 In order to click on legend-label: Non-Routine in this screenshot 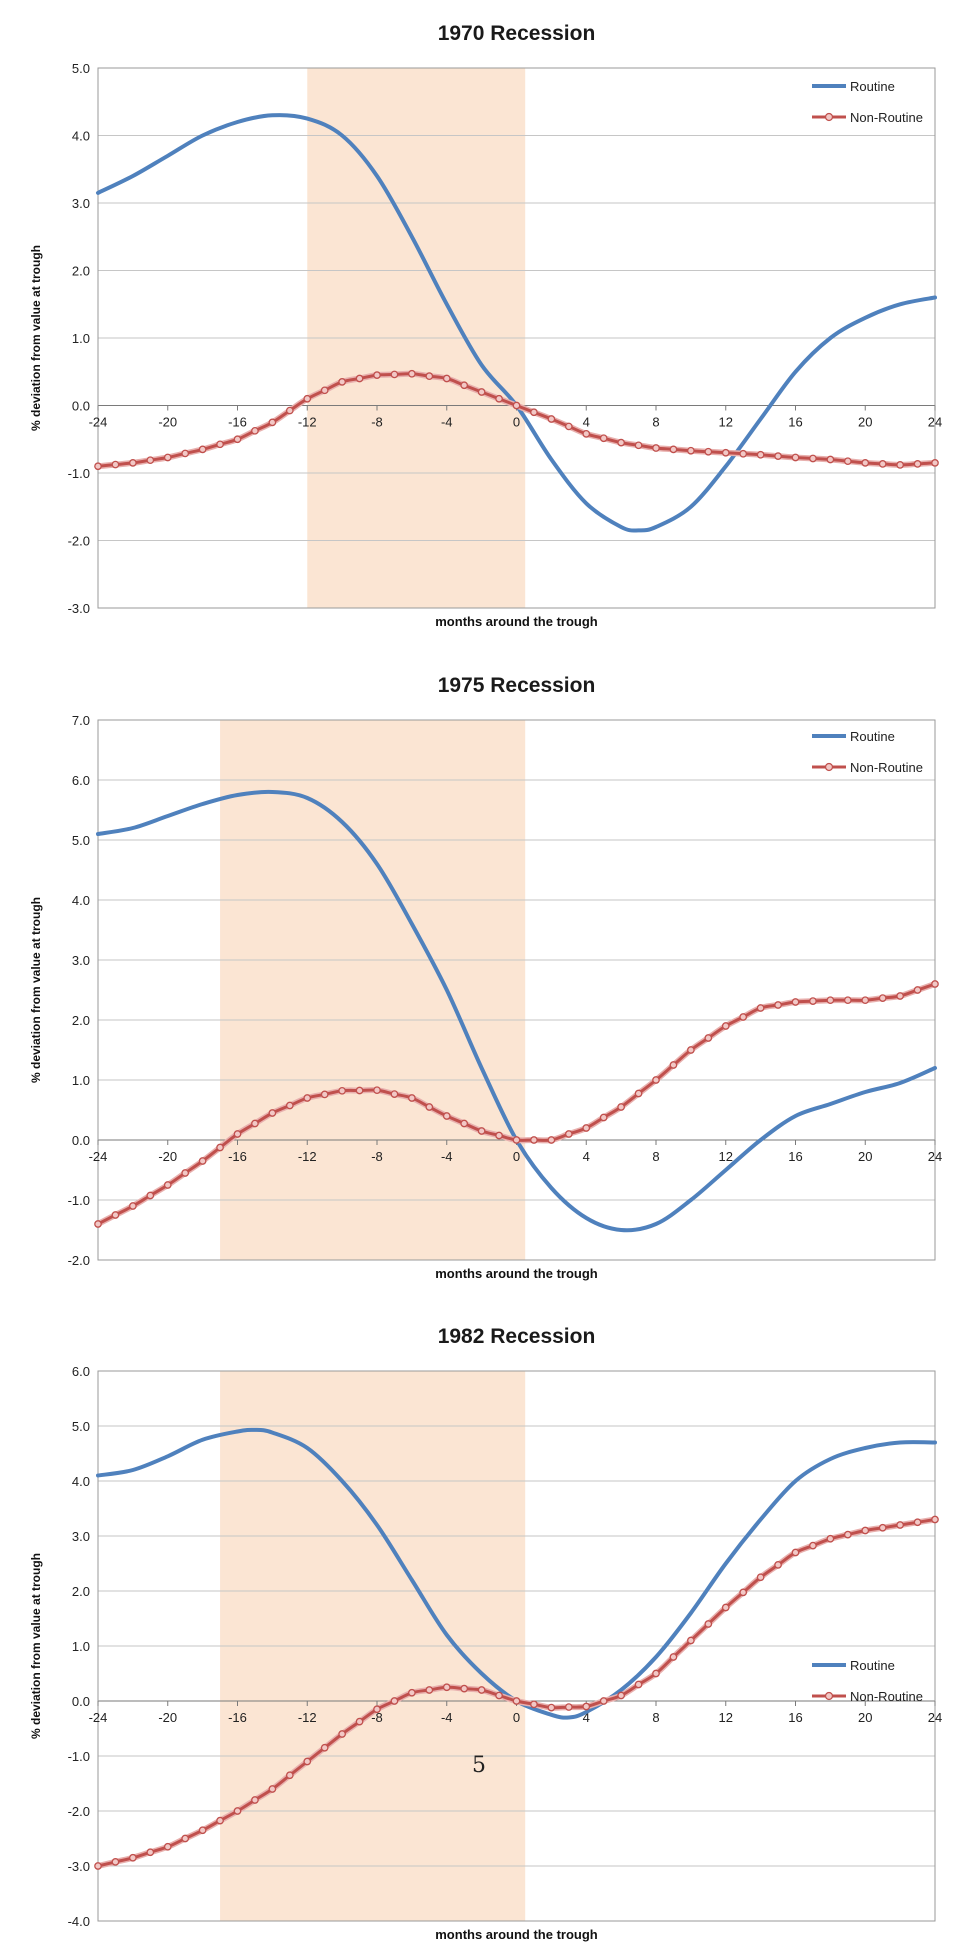, I will do `click(886, 767)`.